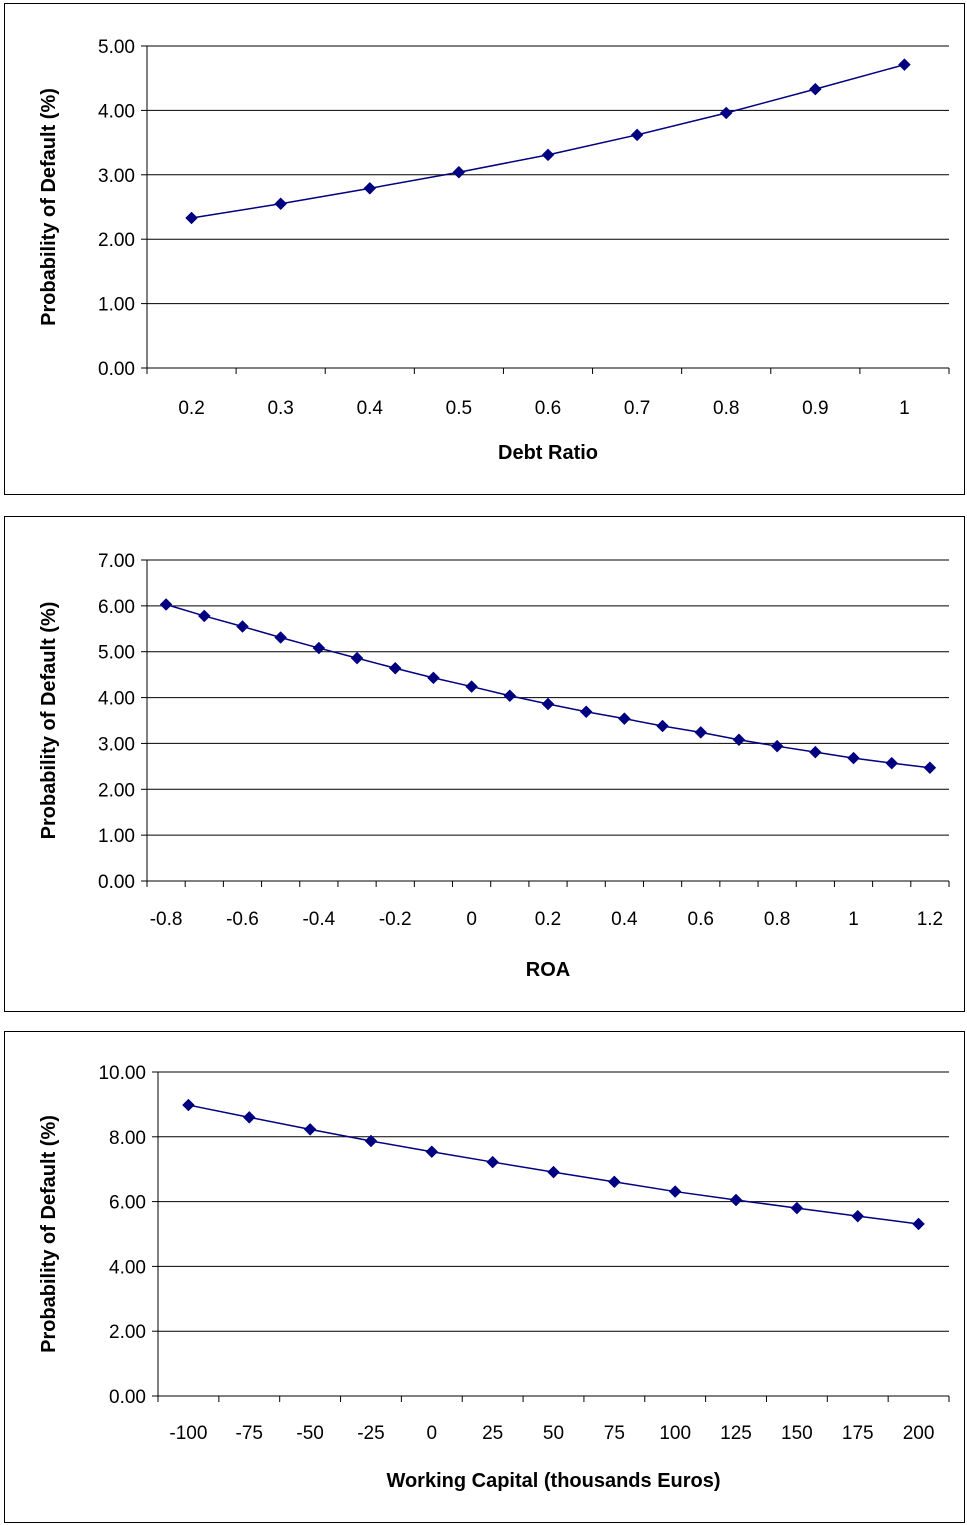 The height and width of the screenshot is (1525, 967). I want to click on x-axis-title: Debt Ratio, so click(548, 453).